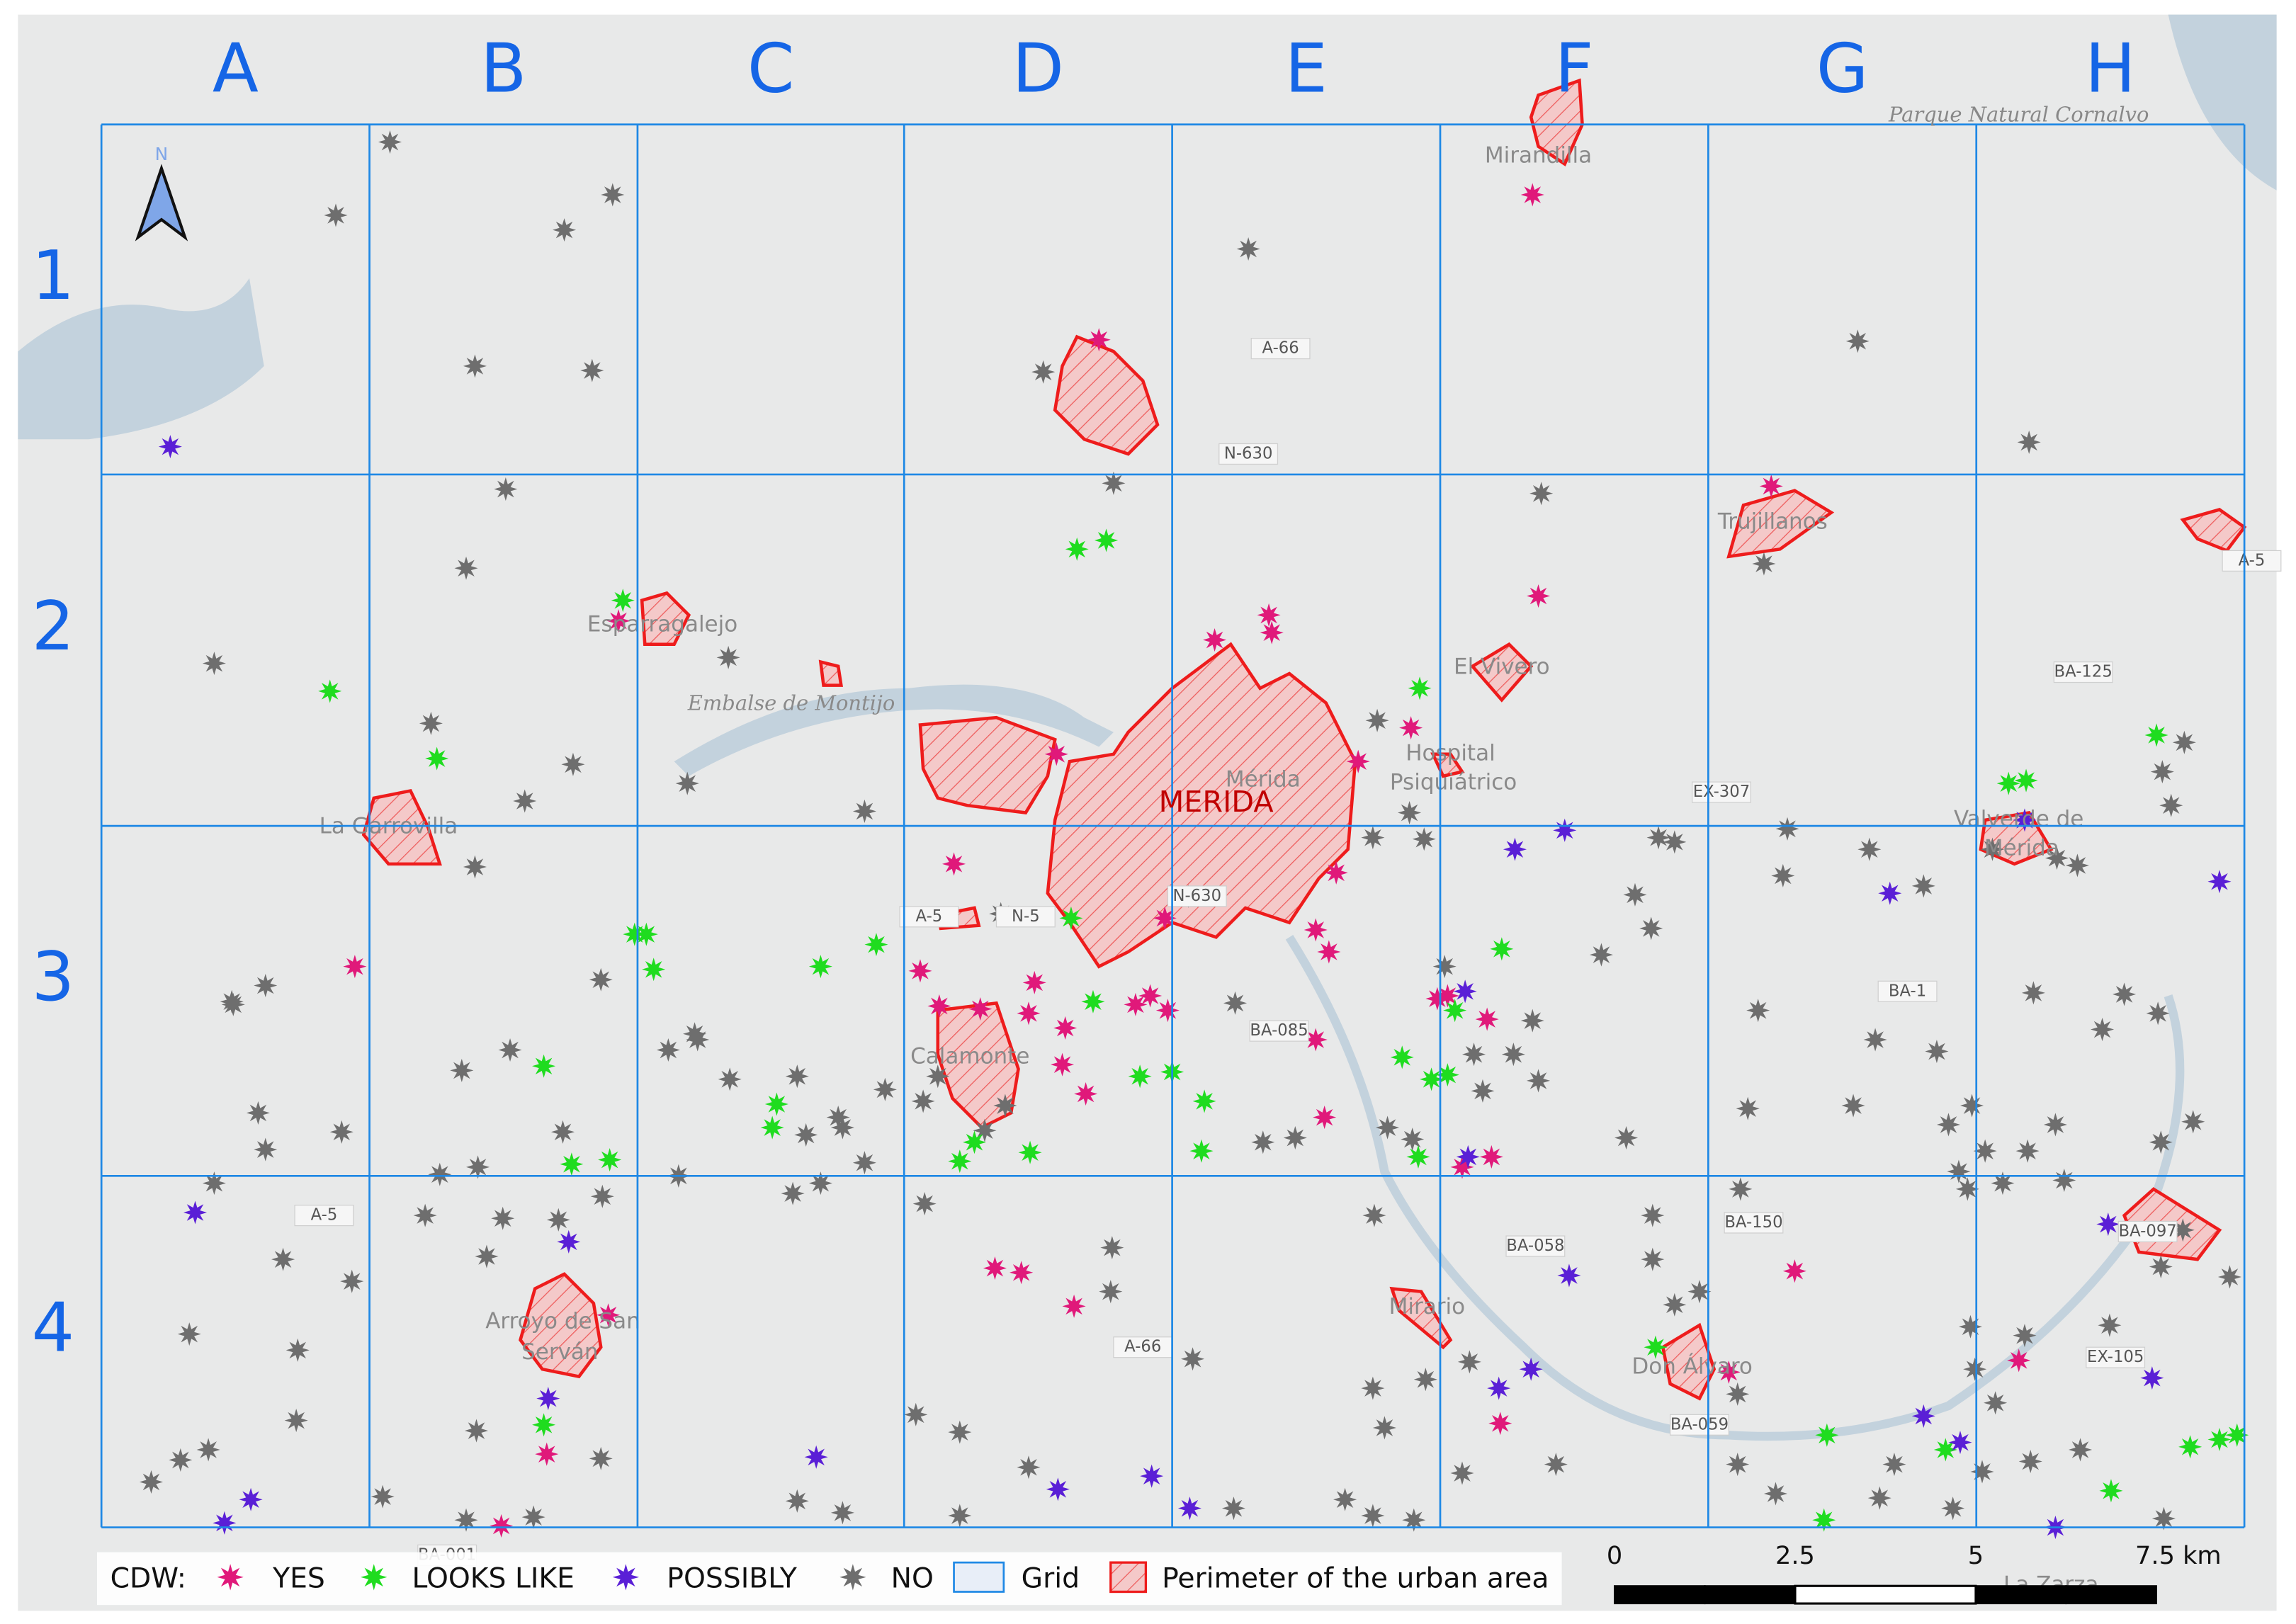 Image resolution: width=2296 pixels, height=1624 pixels. What do you see at coordinates (1142, 1347) in the screenshot?
I see `road-label: A-66` at bounding box center [1142, 1347].